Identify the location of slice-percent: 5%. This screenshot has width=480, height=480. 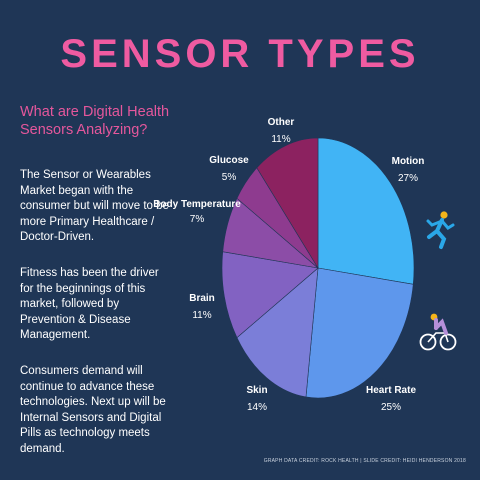
(229, 177).